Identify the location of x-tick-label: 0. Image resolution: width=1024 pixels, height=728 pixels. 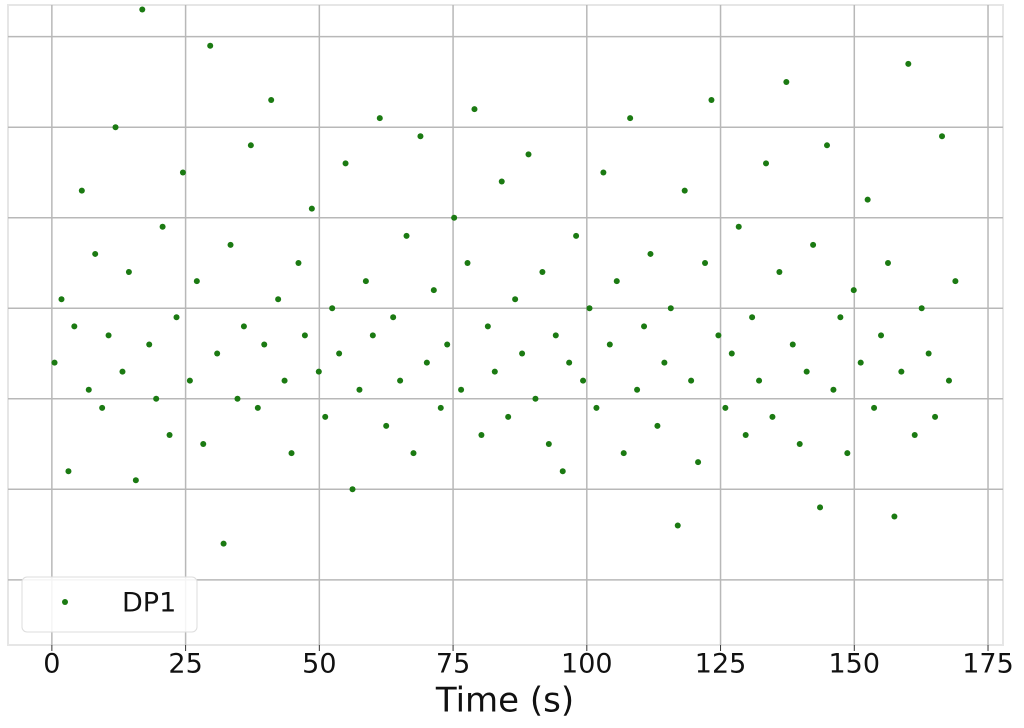
(51, 664).